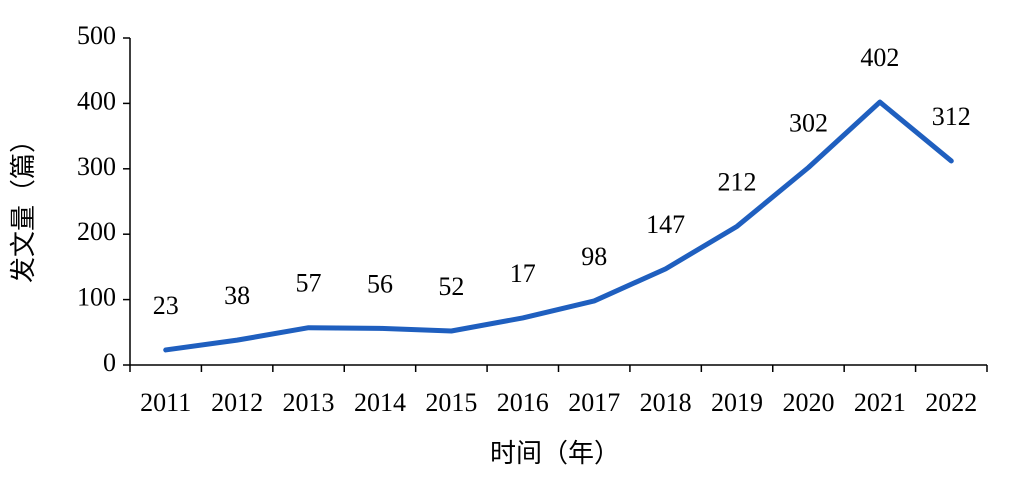 This screenshot has height=480, width=1011. I want to click on x-tick-label: 2017, so click(594, 402).